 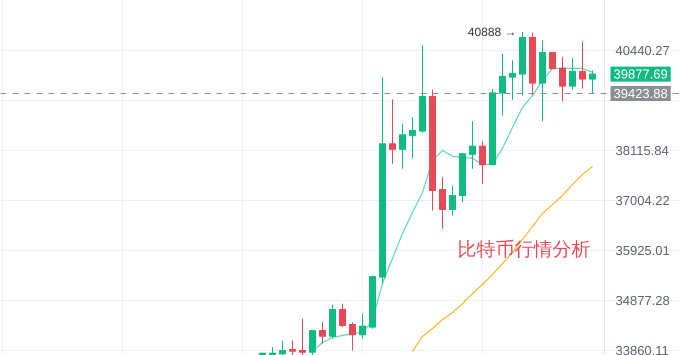 I want to click on text: 39877.69, so click(x=641, y=74).